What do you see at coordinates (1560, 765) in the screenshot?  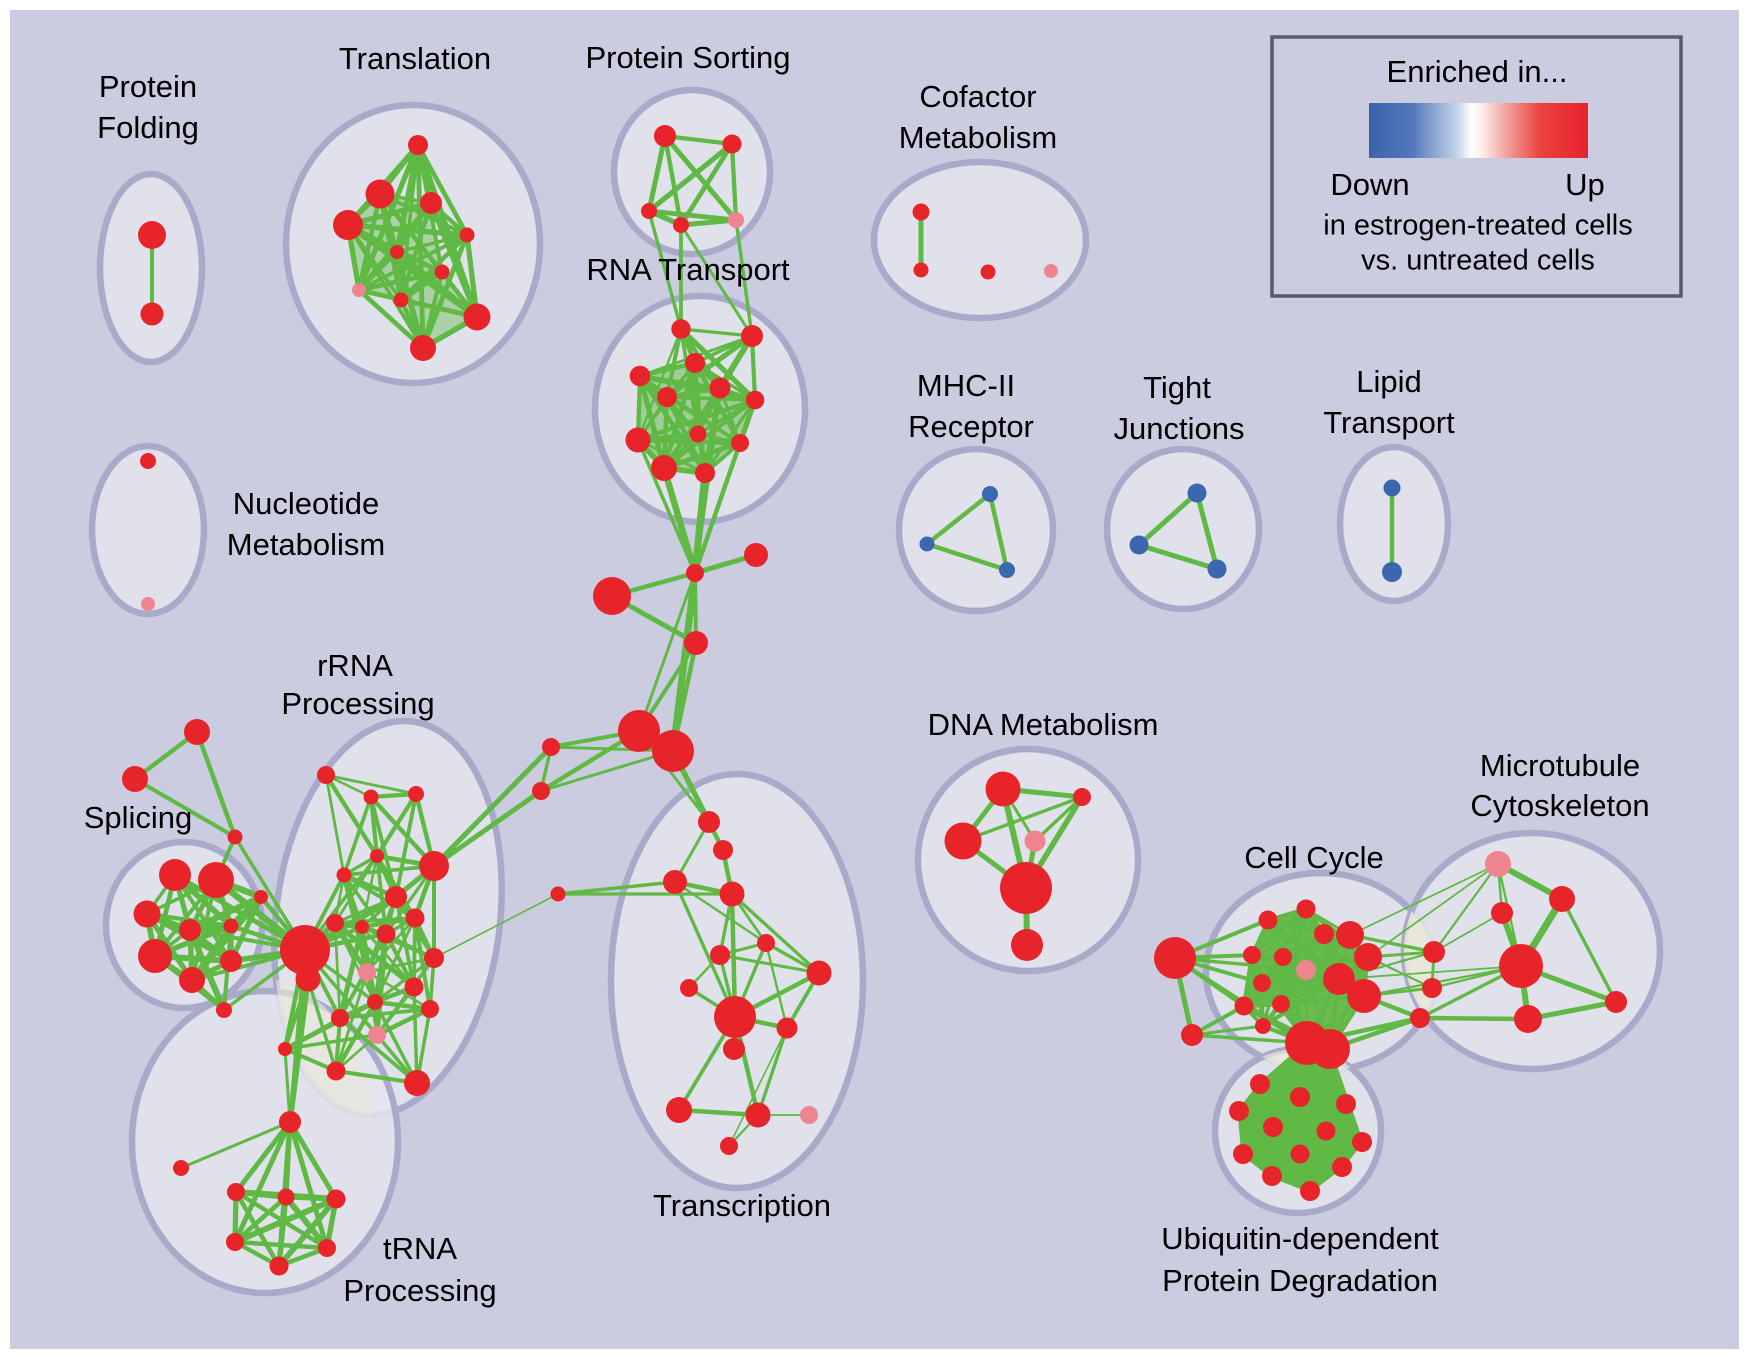 I see `svg-text: Microtubule` at bounding box center [1560, 765].